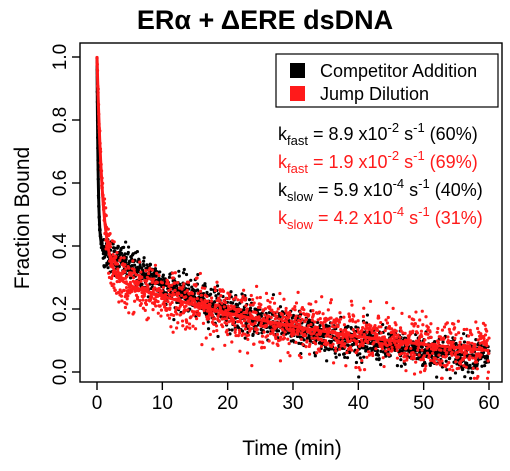 The image size is (510, 471). What do you see at coordinates (399, 183) in the screenshot?
I see `annotation-part: -4` at bounding box center [399, 183].